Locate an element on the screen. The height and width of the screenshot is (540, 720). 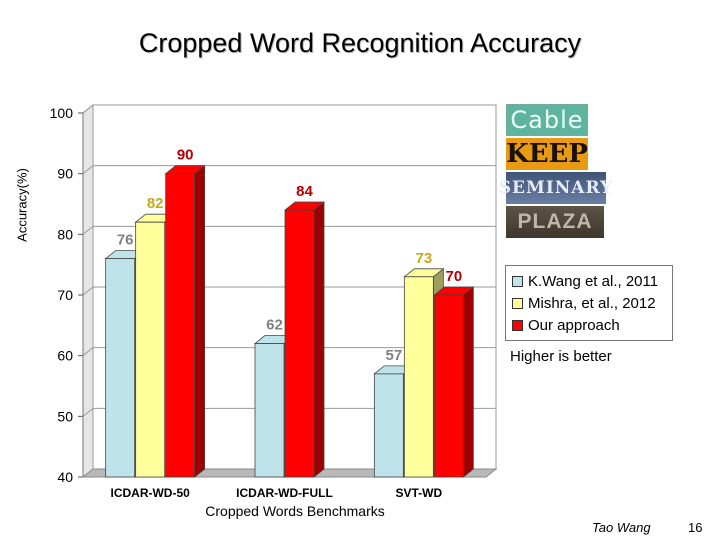
data-label-k-wang-et-al-2011-2: 57 is located at coordinates (393, 355).